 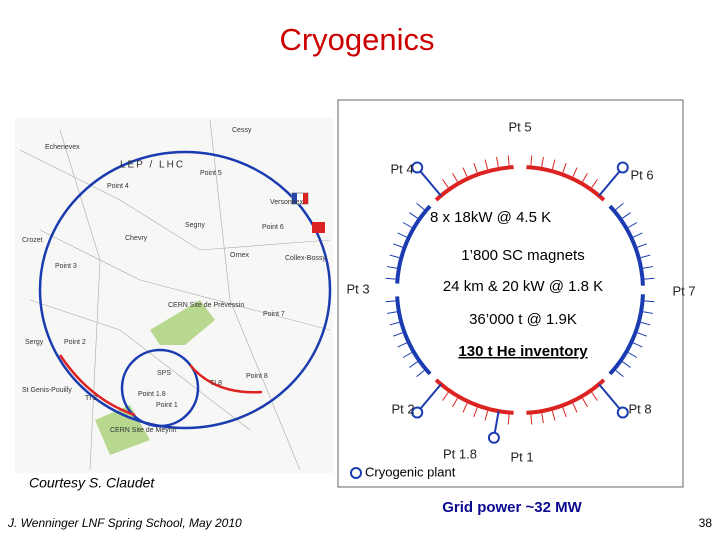 I want to click on map-label: Crozet, so click(x=32, y=240).